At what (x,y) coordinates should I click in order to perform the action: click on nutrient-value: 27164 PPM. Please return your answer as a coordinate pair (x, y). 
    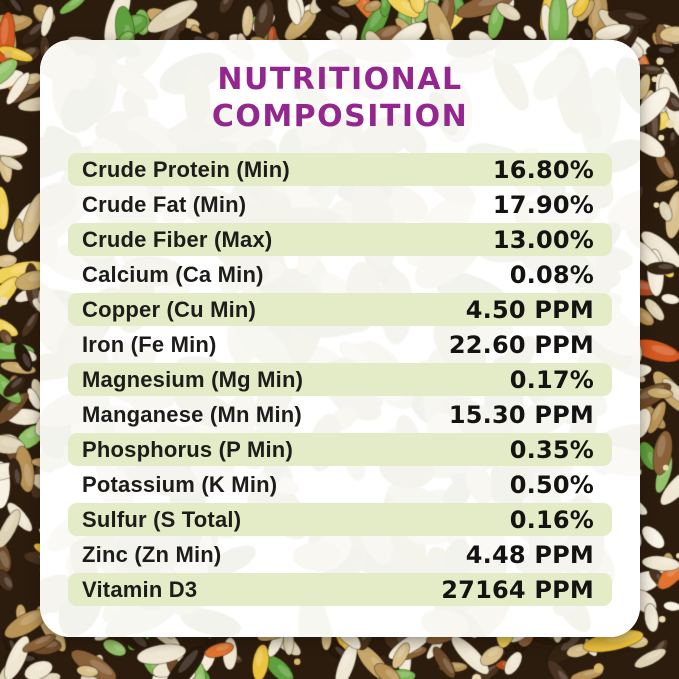
    Looking at the image, I should click on (517, 589).